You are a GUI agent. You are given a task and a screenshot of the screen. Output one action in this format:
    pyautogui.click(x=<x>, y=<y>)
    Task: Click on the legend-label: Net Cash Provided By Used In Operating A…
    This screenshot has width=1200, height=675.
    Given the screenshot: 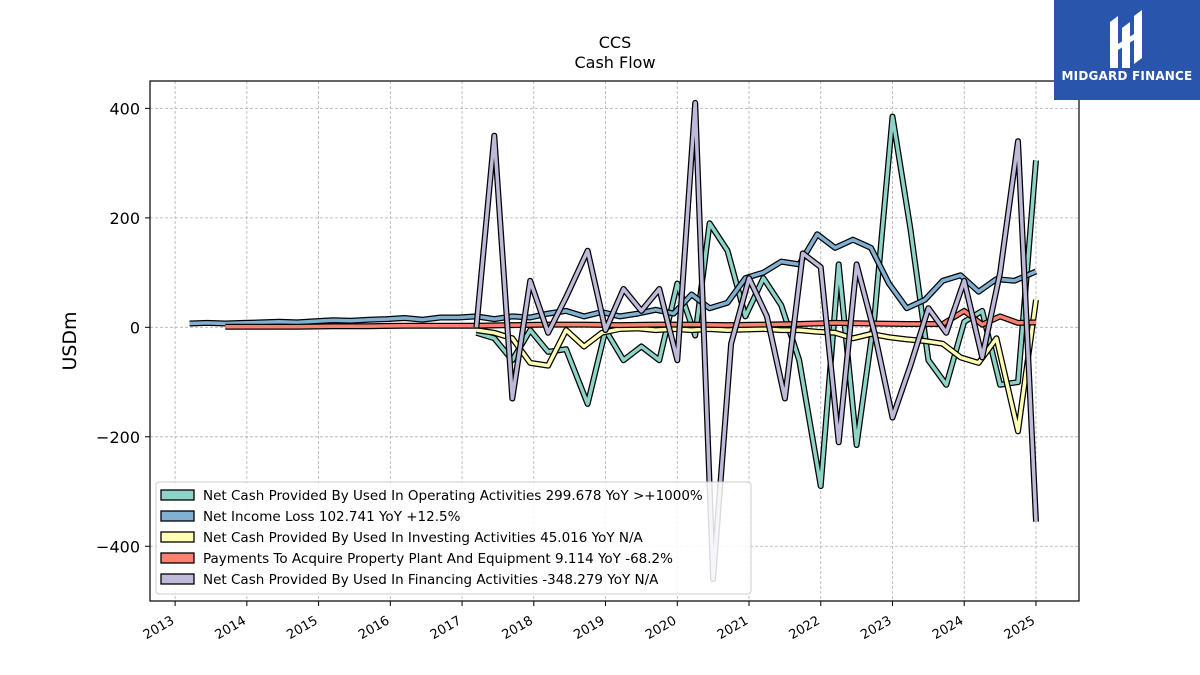 What is the action you would take?
    pyautogui.click(x=453, y=496)
    